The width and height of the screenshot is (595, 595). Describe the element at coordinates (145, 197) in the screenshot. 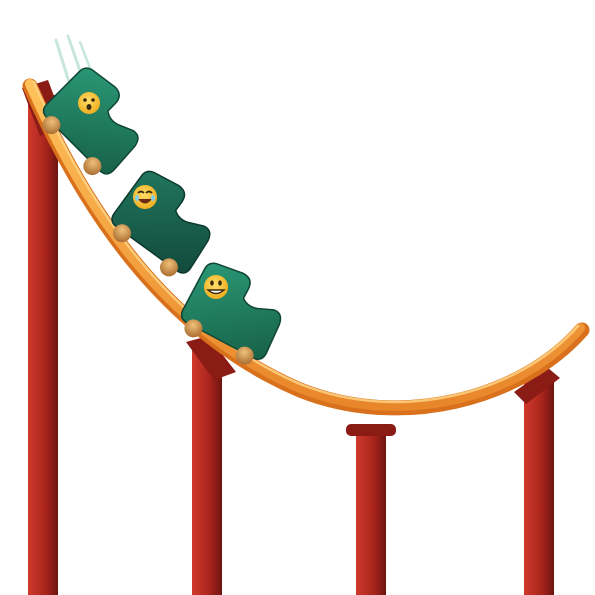

I see `laughing-face-icon` at that location.